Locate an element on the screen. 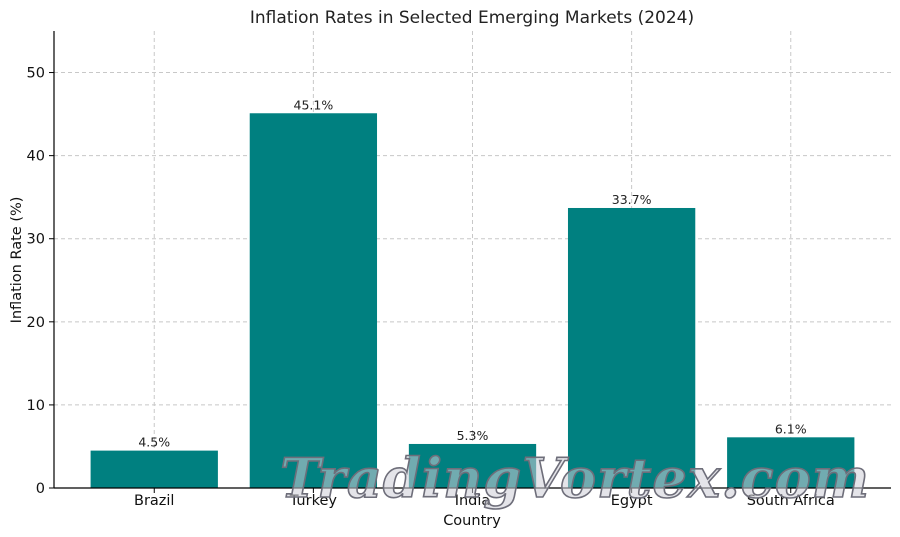 Image resolution: width=900 pixels, height=537 pixels. x-tick-label: Turkey is located at coordinates (313, 501).